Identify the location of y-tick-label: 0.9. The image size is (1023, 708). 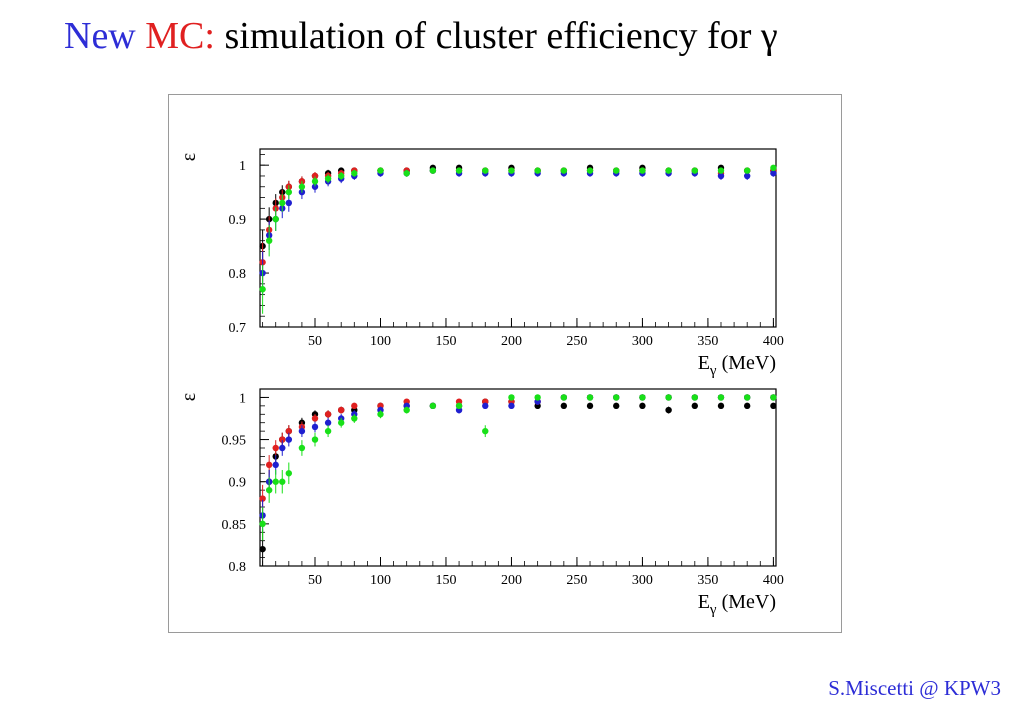
(238, 220).